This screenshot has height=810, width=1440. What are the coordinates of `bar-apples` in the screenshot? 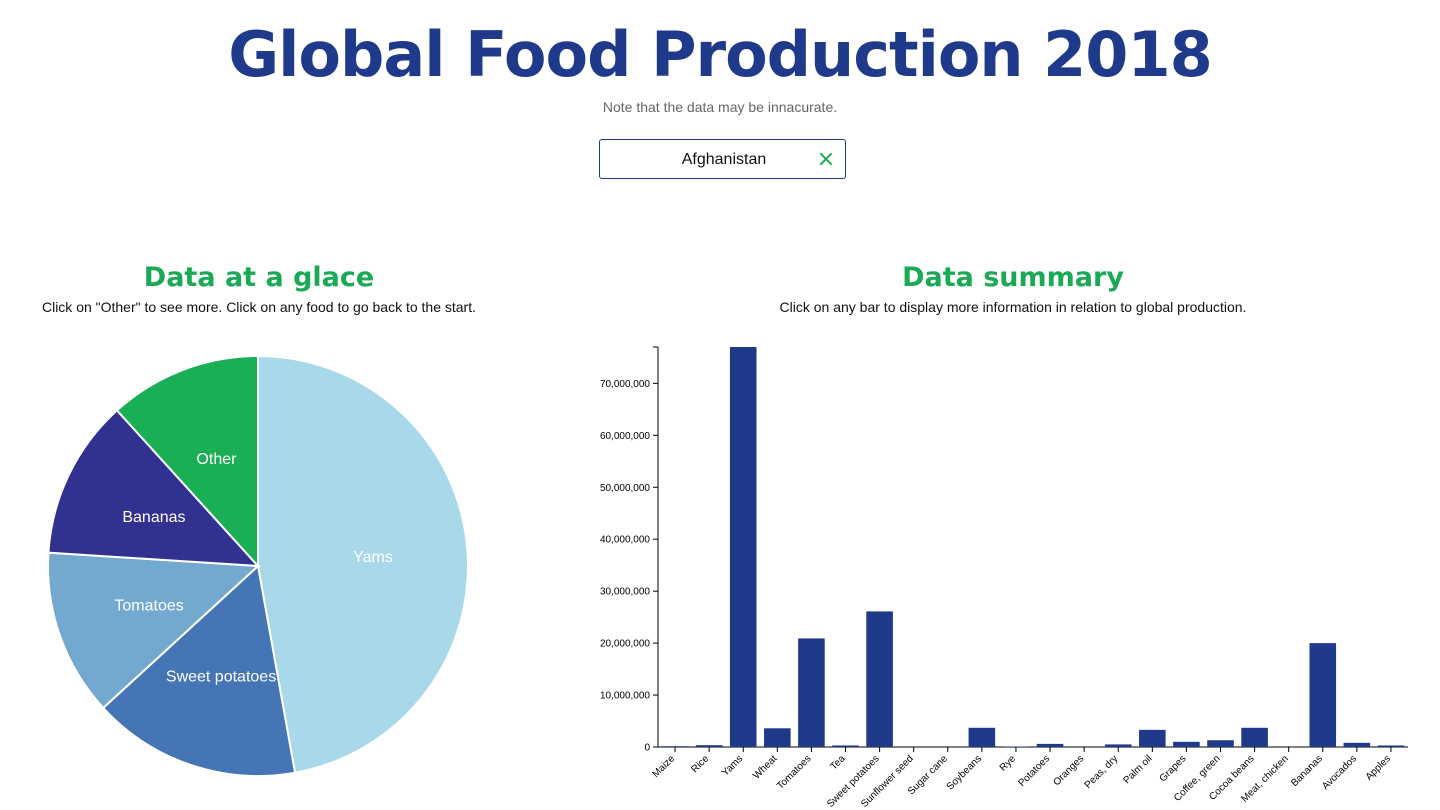 It's located at (1391, 746).